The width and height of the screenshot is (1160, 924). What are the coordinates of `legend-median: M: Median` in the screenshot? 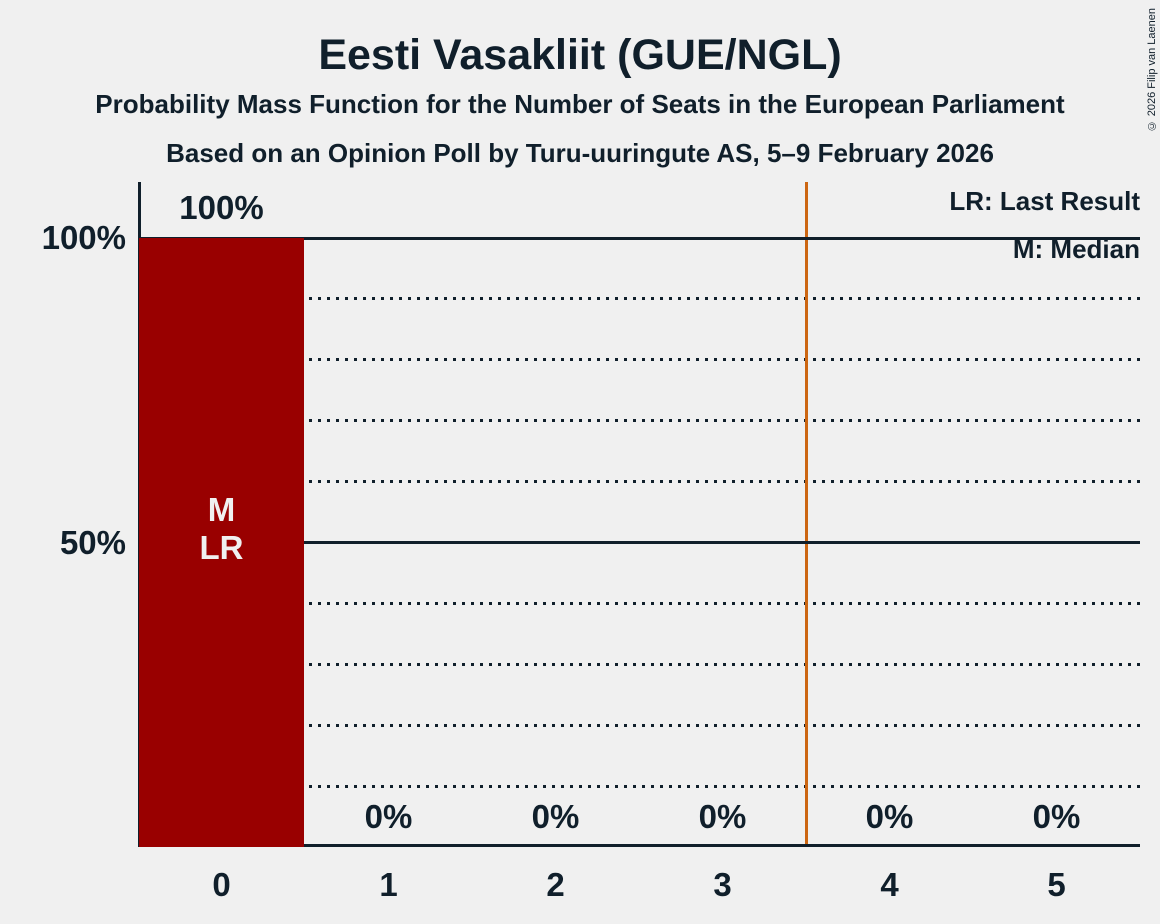 It's located at (1076, 249).